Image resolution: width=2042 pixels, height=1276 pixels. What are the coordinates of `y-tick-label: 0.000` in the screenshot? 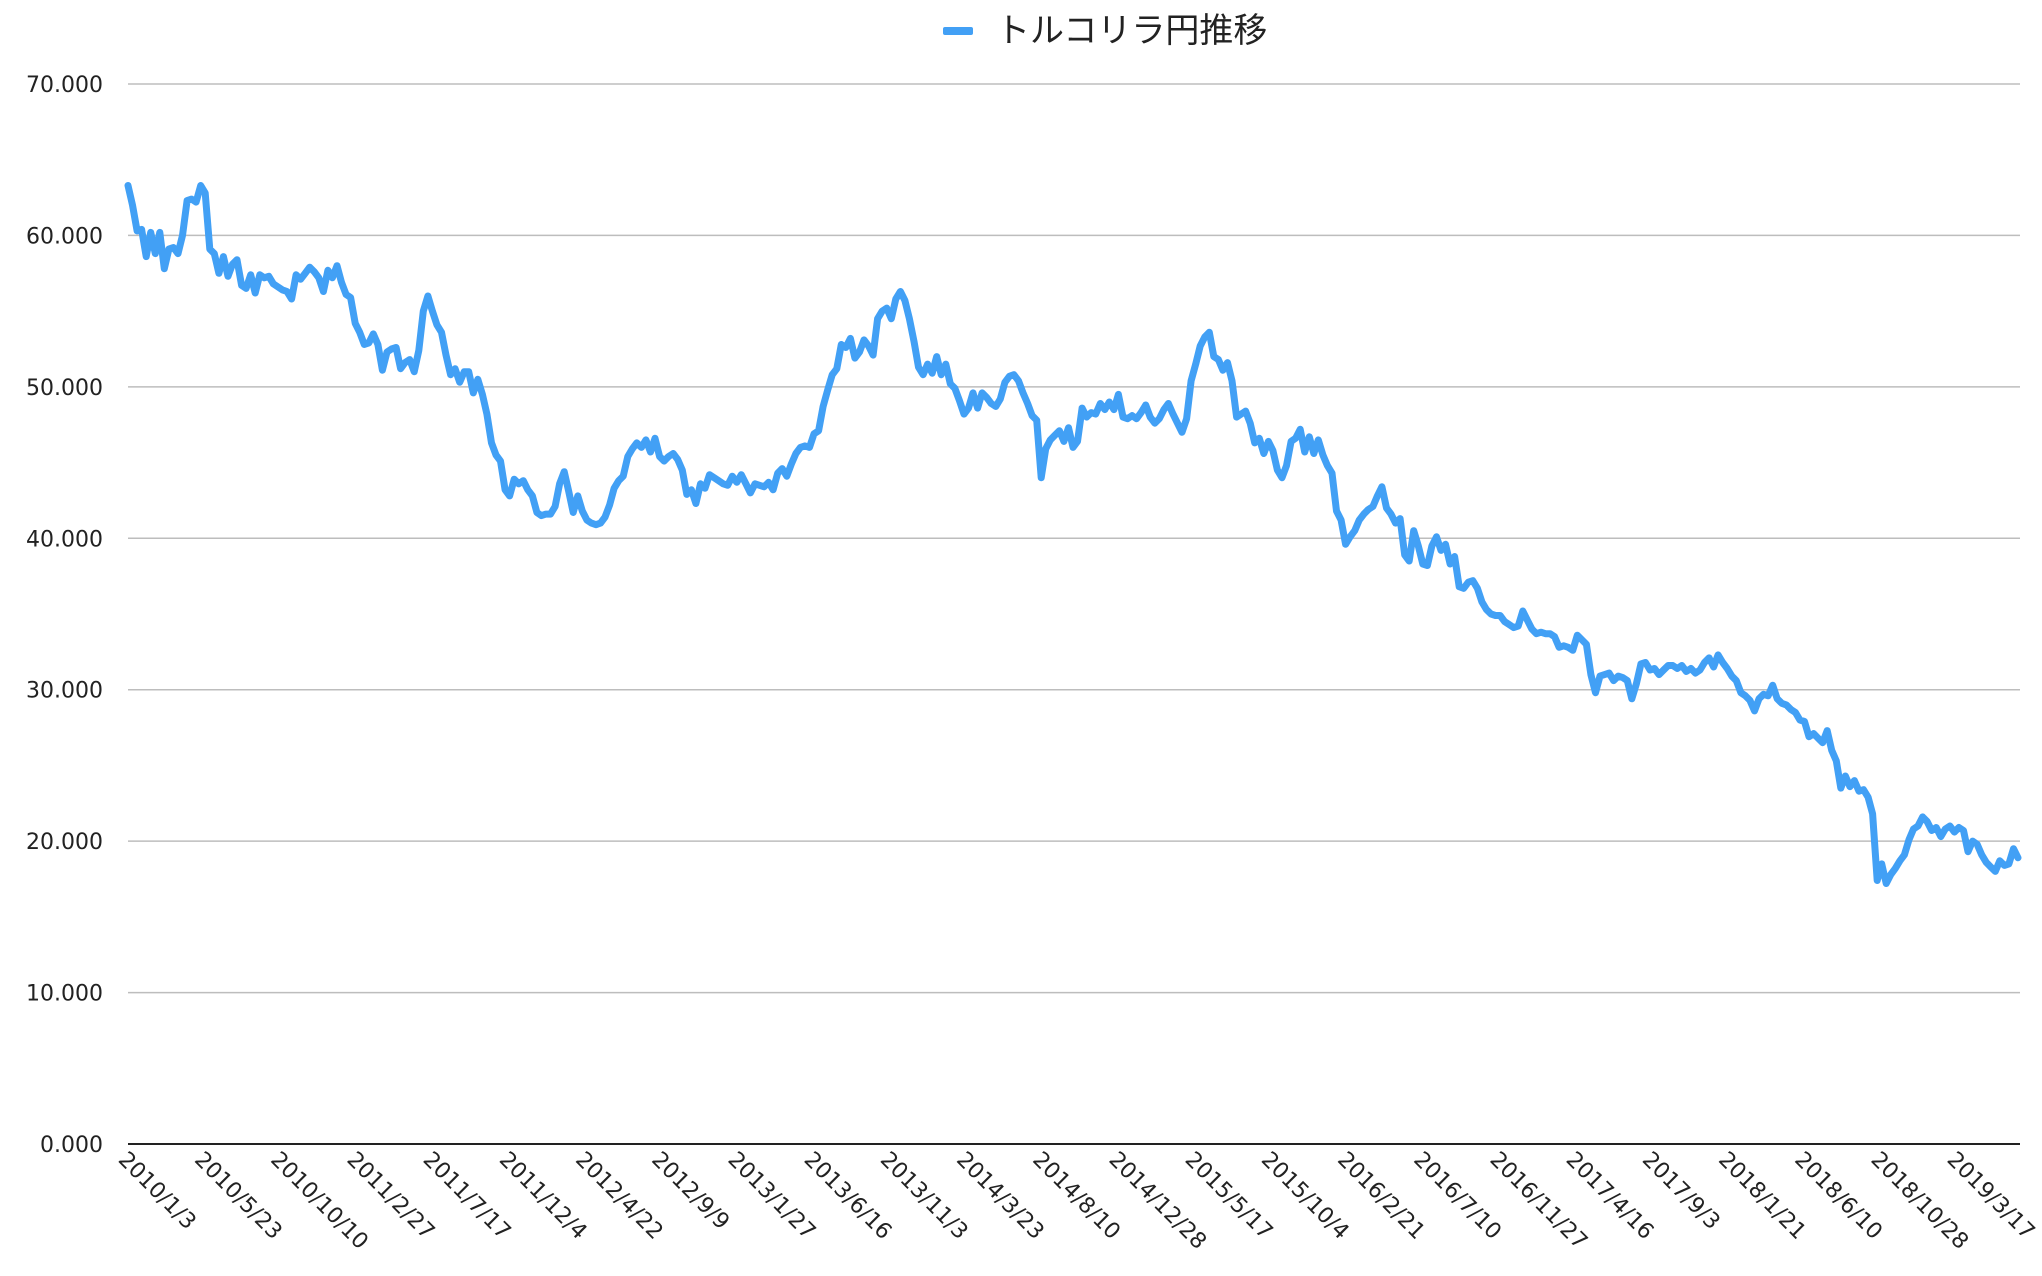 It's located at (71, 1145).